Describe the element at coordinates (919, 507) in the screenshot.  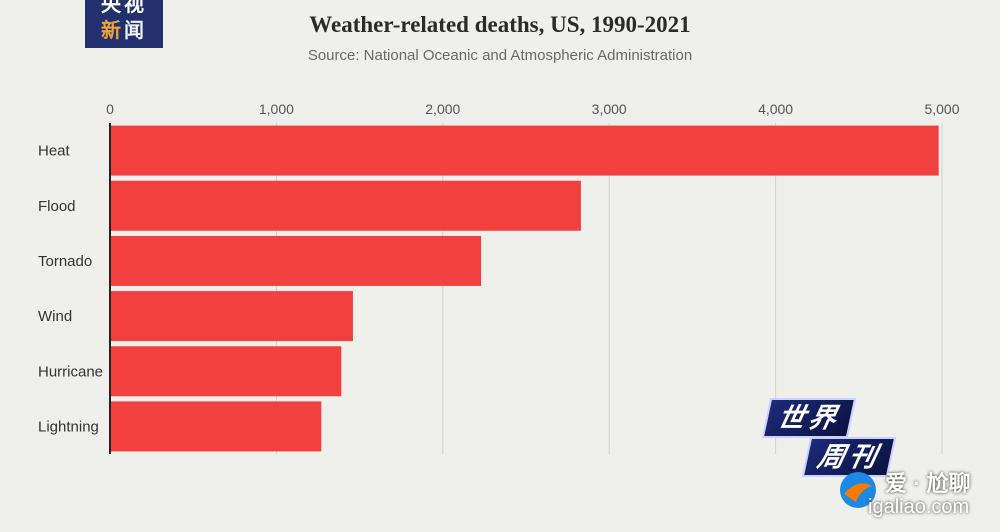
I see `watermark-site-url: igaliao.com` at that location.